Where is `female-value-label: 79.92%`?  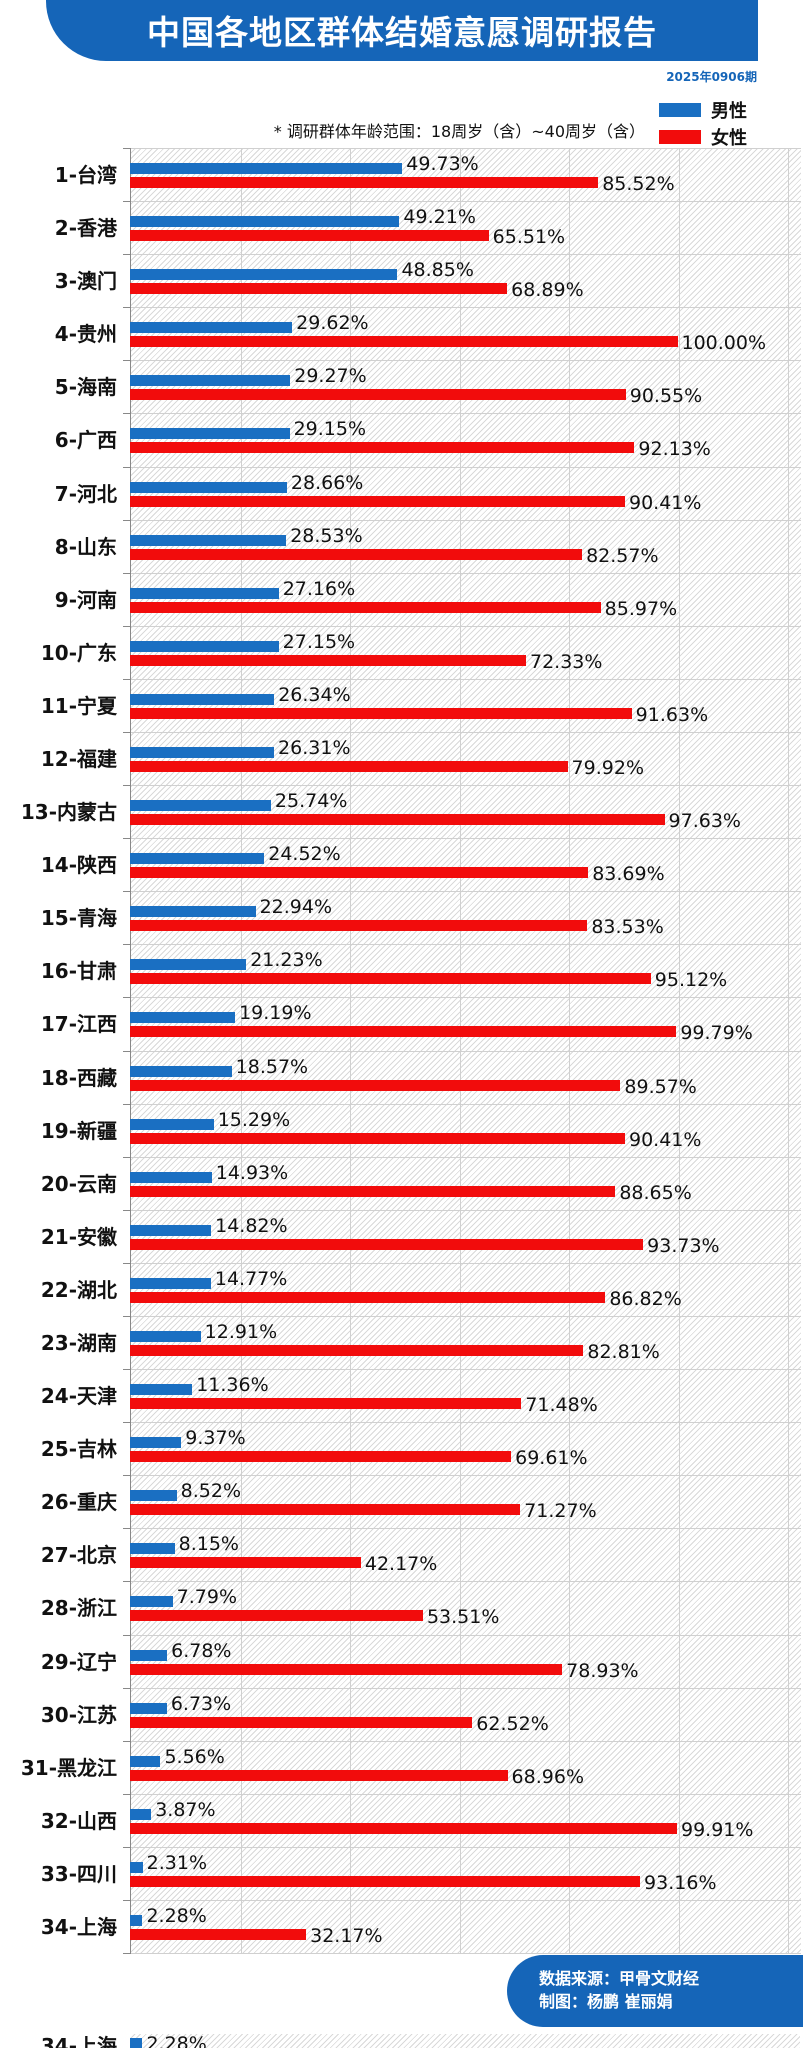
female-value-label: 79.92% is located at coordinates (607, 767).